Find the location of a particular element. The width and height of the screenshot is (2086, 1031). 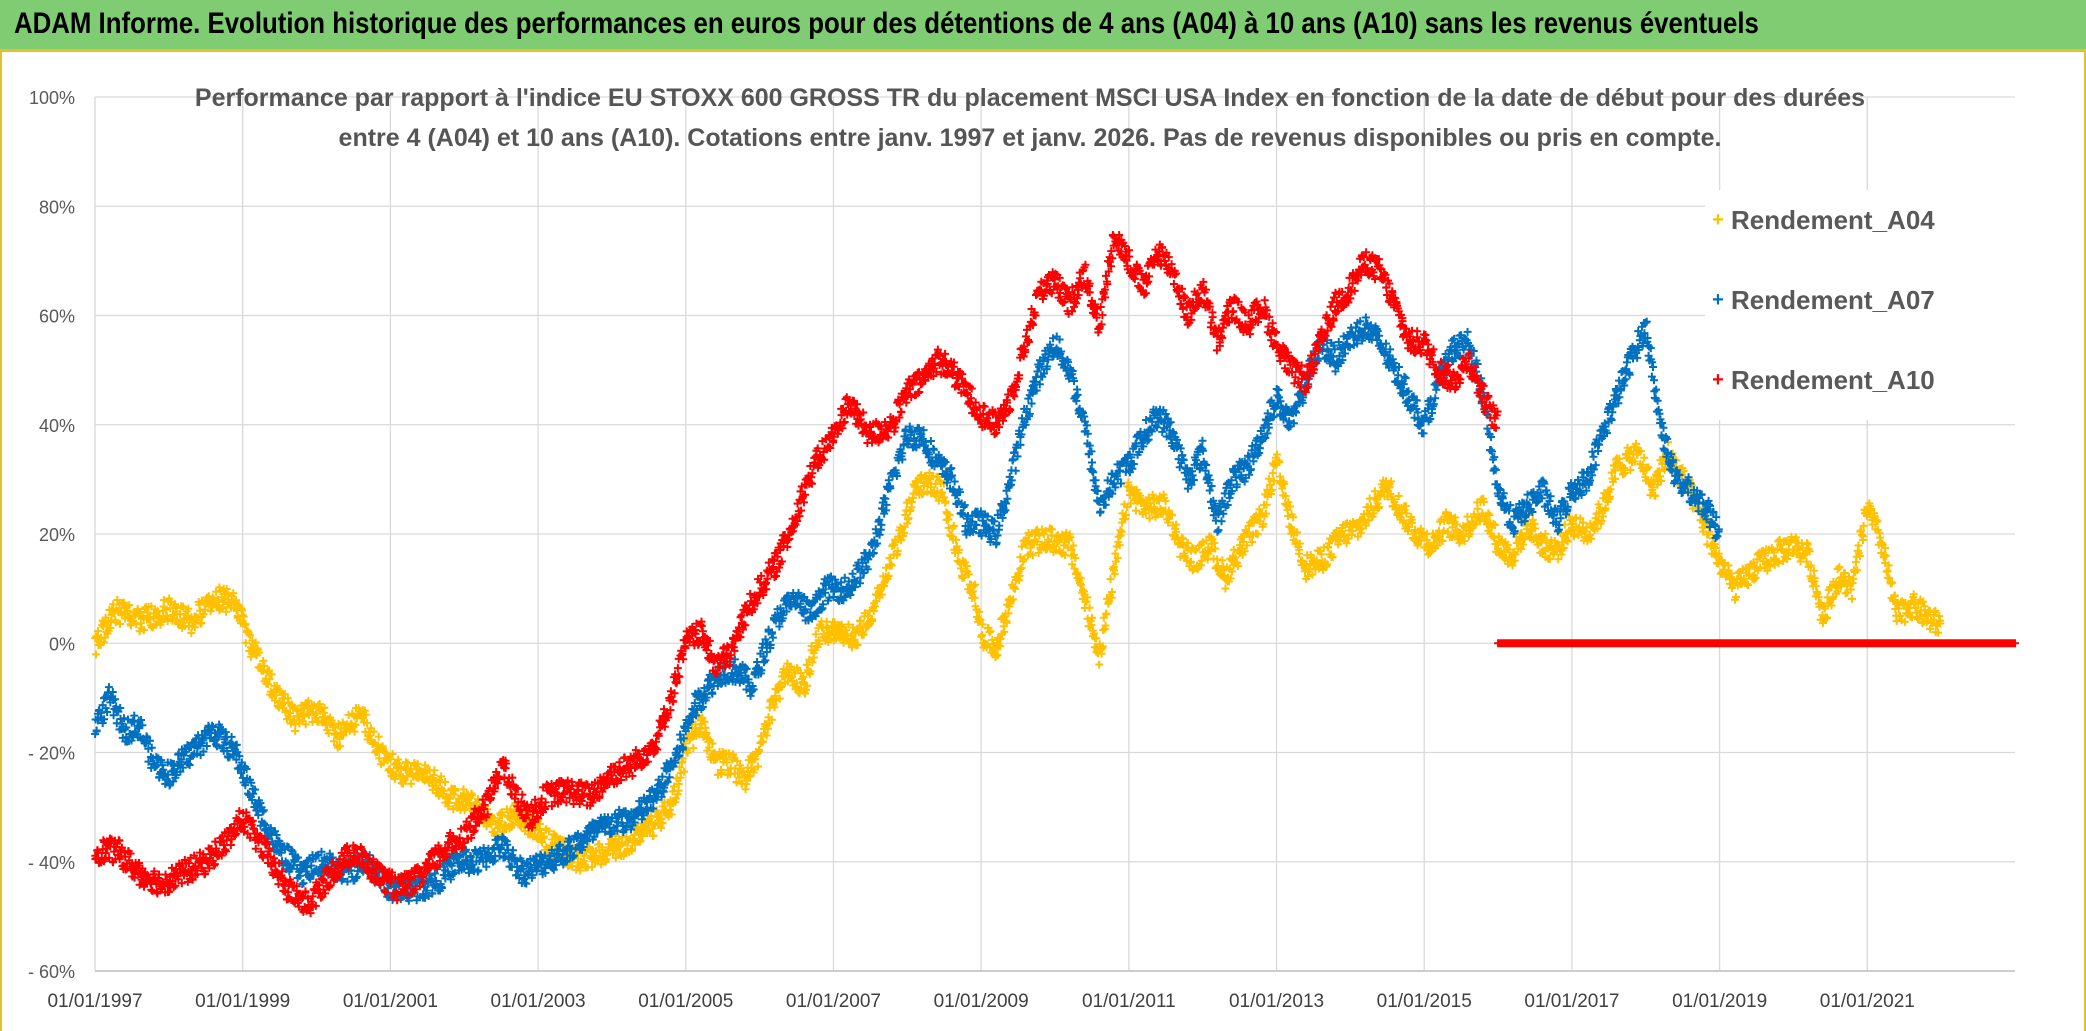

series-zero-line is located at coordinates (1756, 643).